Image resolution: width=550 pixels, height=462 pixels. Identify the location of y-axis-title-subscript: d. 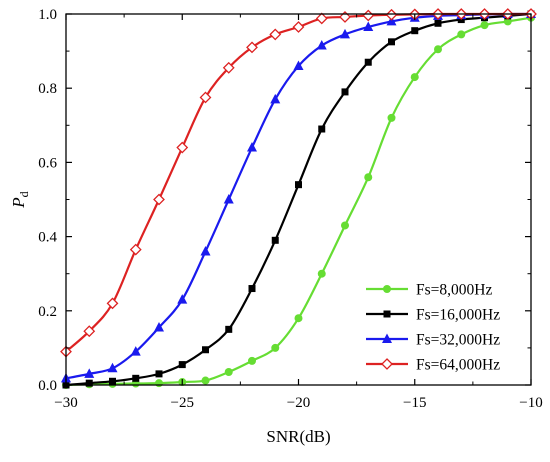
(24, 194).